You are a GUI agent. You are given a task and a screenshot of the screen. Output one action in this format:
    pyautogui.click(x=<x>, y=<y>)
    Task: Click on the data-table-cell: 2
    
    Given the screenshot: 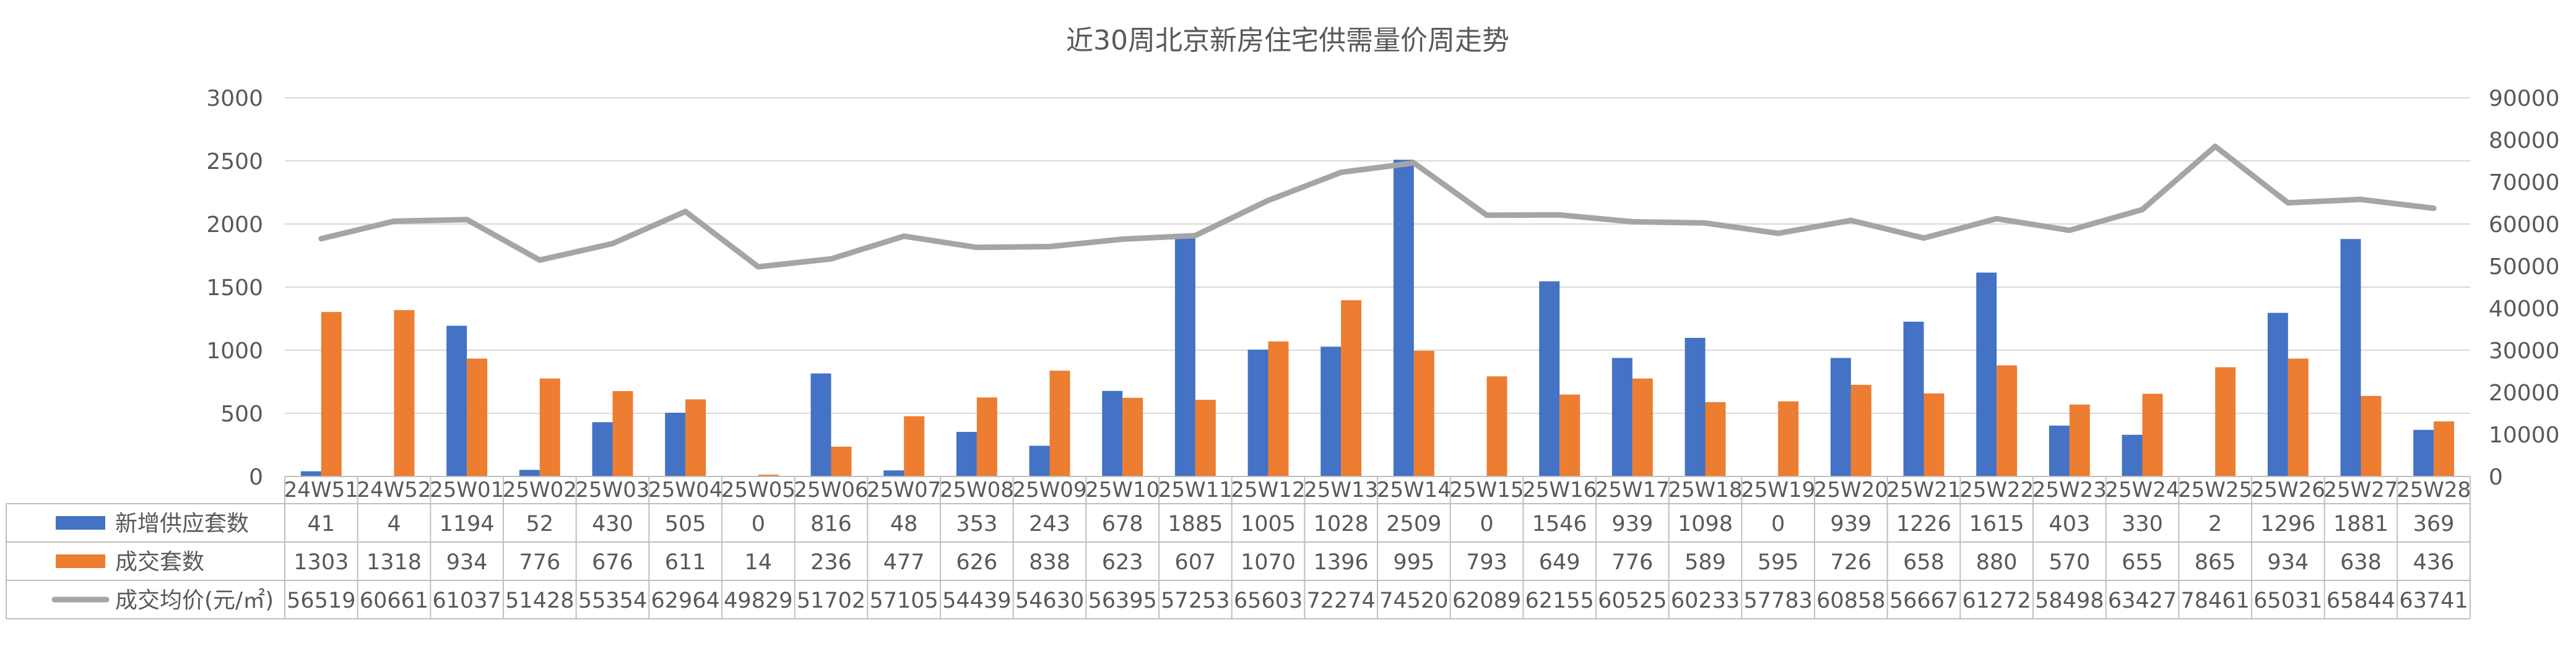 What is the action you would take?
    pyautogui.click(x=2215, y=524)
    